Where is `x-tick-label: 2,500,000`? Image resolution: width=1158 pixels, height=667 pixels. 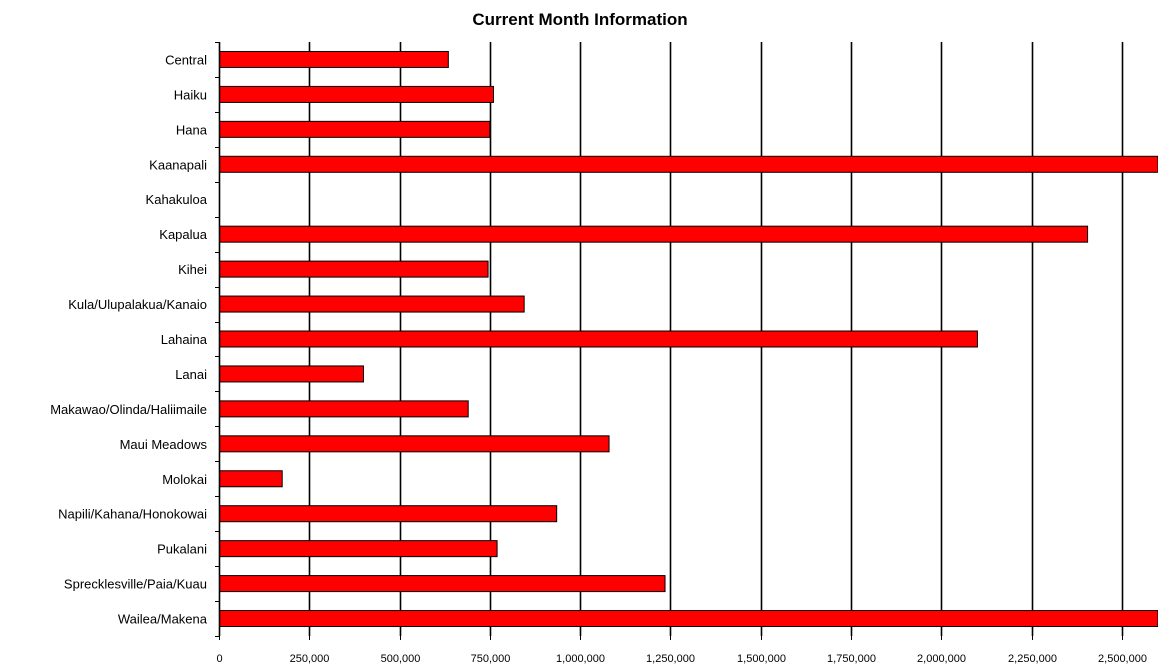
x-tick-label: 2,500,000 is located at coordinates (1122, 659).